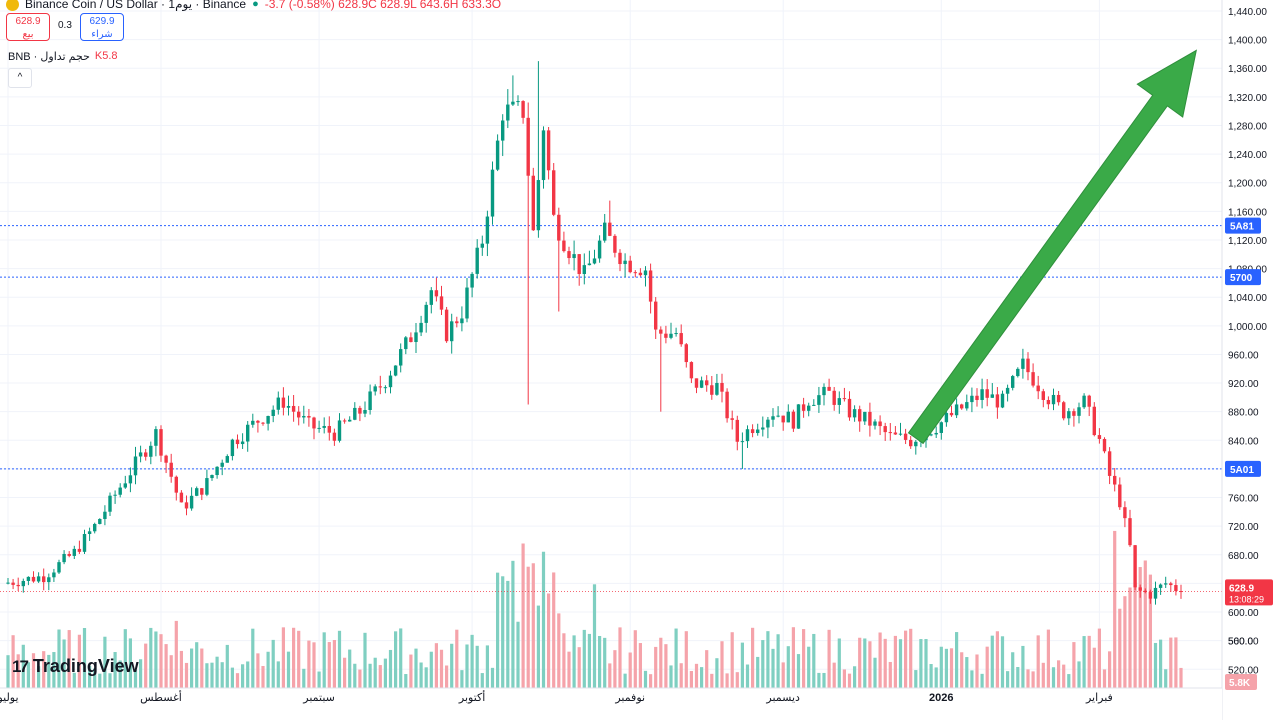 Image resolution: width=1280 pixels, height=725 pixels. I want to click on eye-icon: ●, so click(255, 5).